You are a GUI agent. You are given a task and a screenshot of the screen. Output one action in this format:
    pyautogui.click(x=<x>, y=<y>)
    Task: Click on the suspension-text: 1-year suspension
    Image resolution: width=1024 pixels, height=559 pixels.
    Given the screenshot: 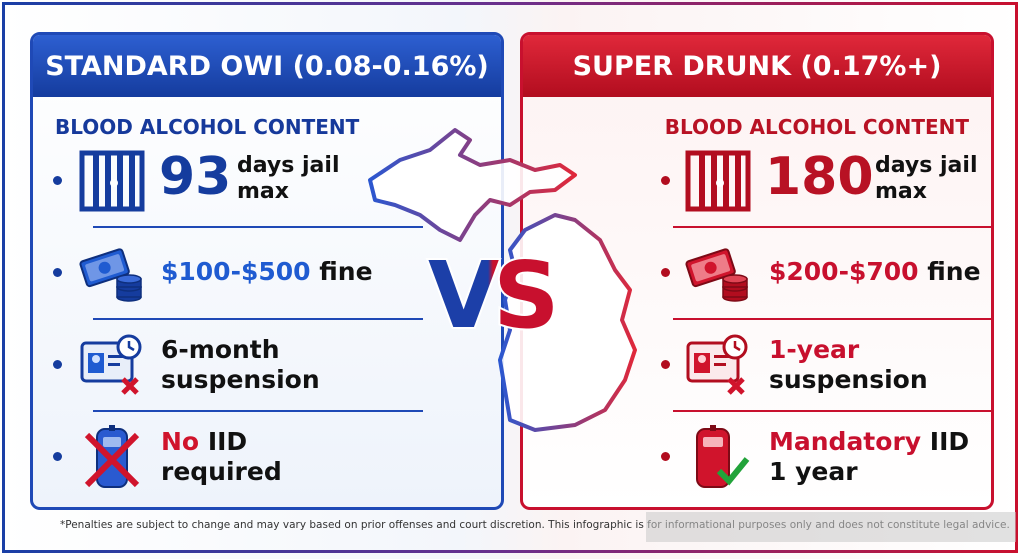 What is the action you would take?
    pyautogui.click(x=848, y=365)
    